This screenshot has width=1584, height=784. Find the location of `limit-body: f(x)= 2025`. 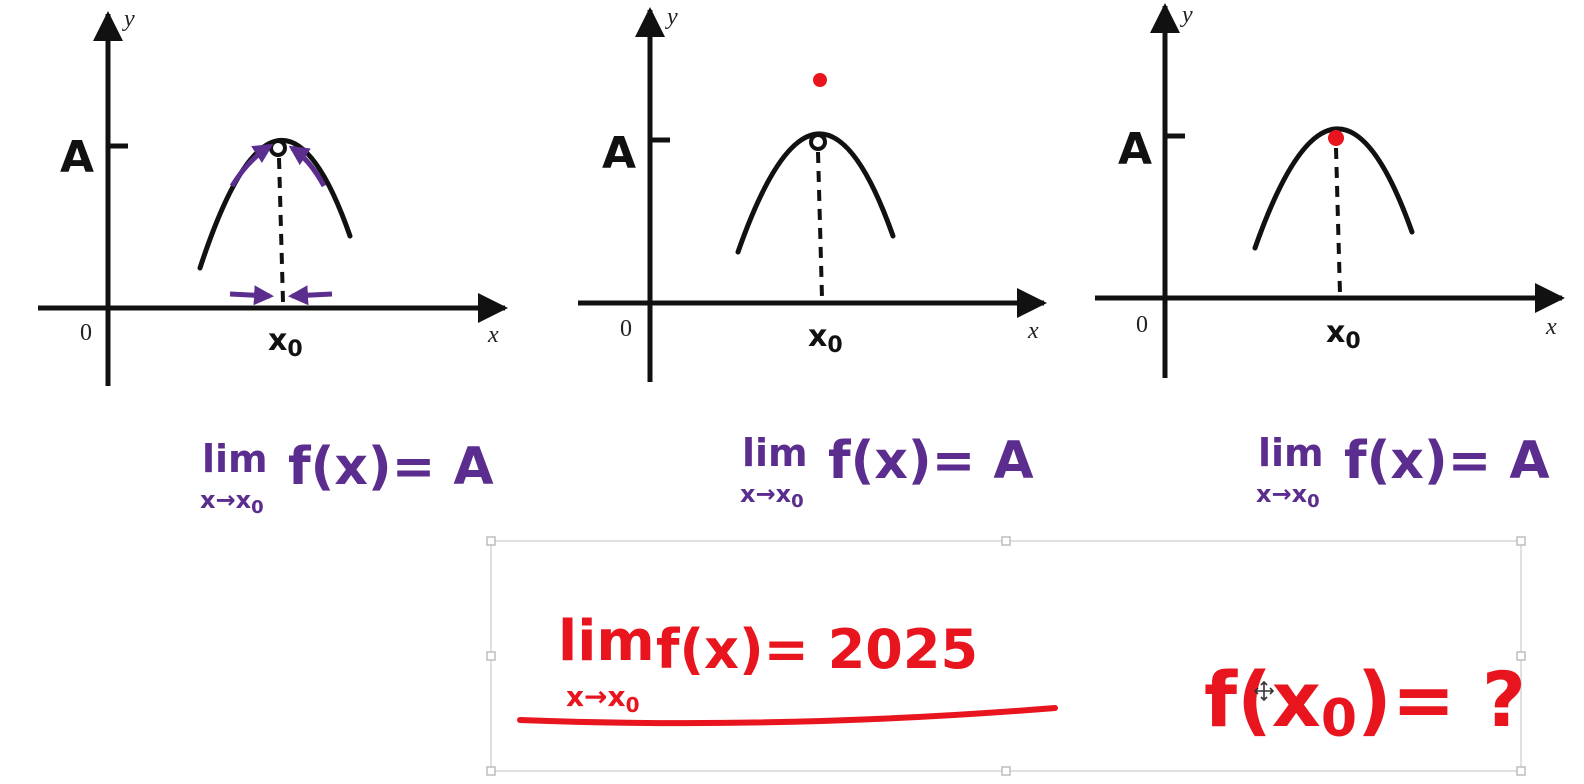

limit-body: f(x)= 2025 is located at coordinates (817, 649).